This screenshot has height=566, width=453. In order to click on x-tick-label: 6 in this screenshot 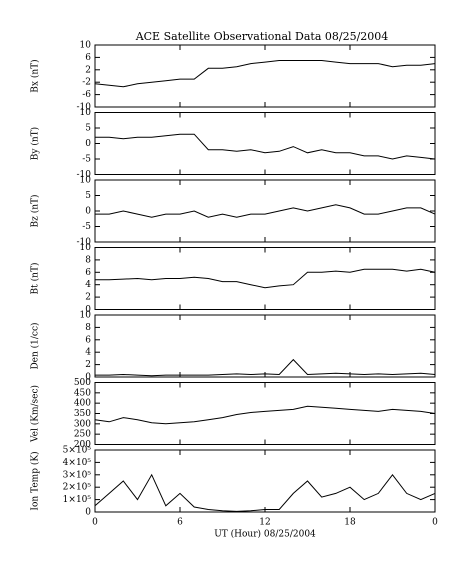, I will do `click(180, 523)`.